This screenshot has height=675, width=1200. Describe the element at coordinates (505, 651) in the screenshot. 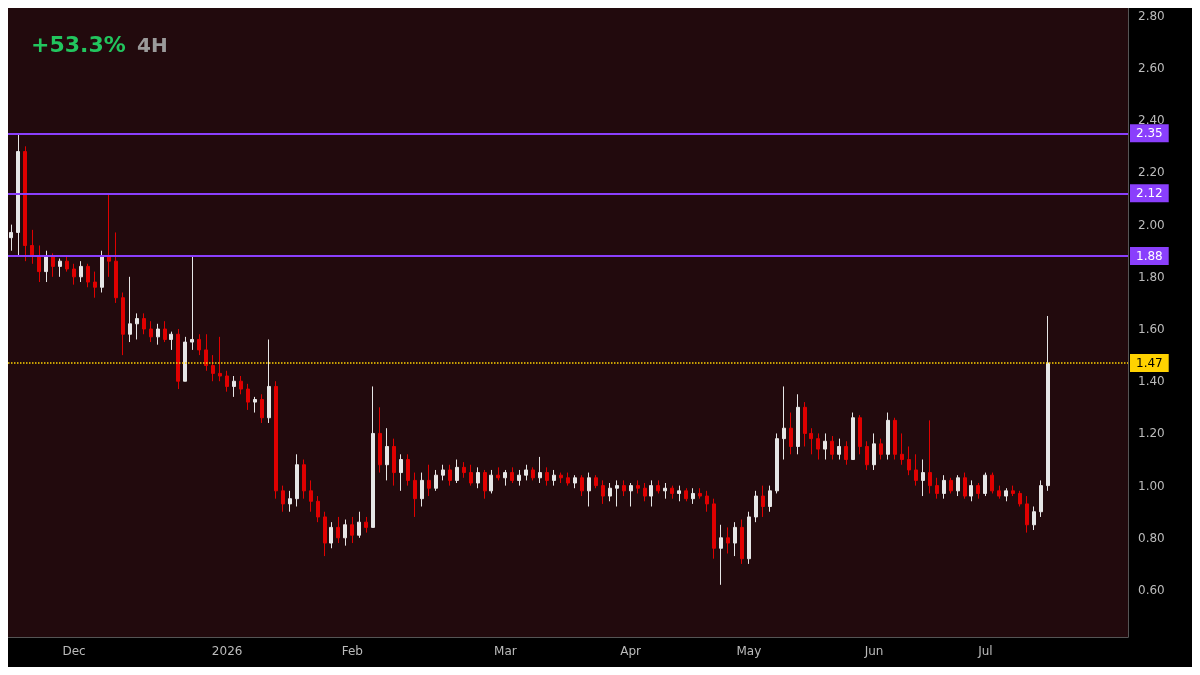

I see `x-tick-label: Mar` at that location.